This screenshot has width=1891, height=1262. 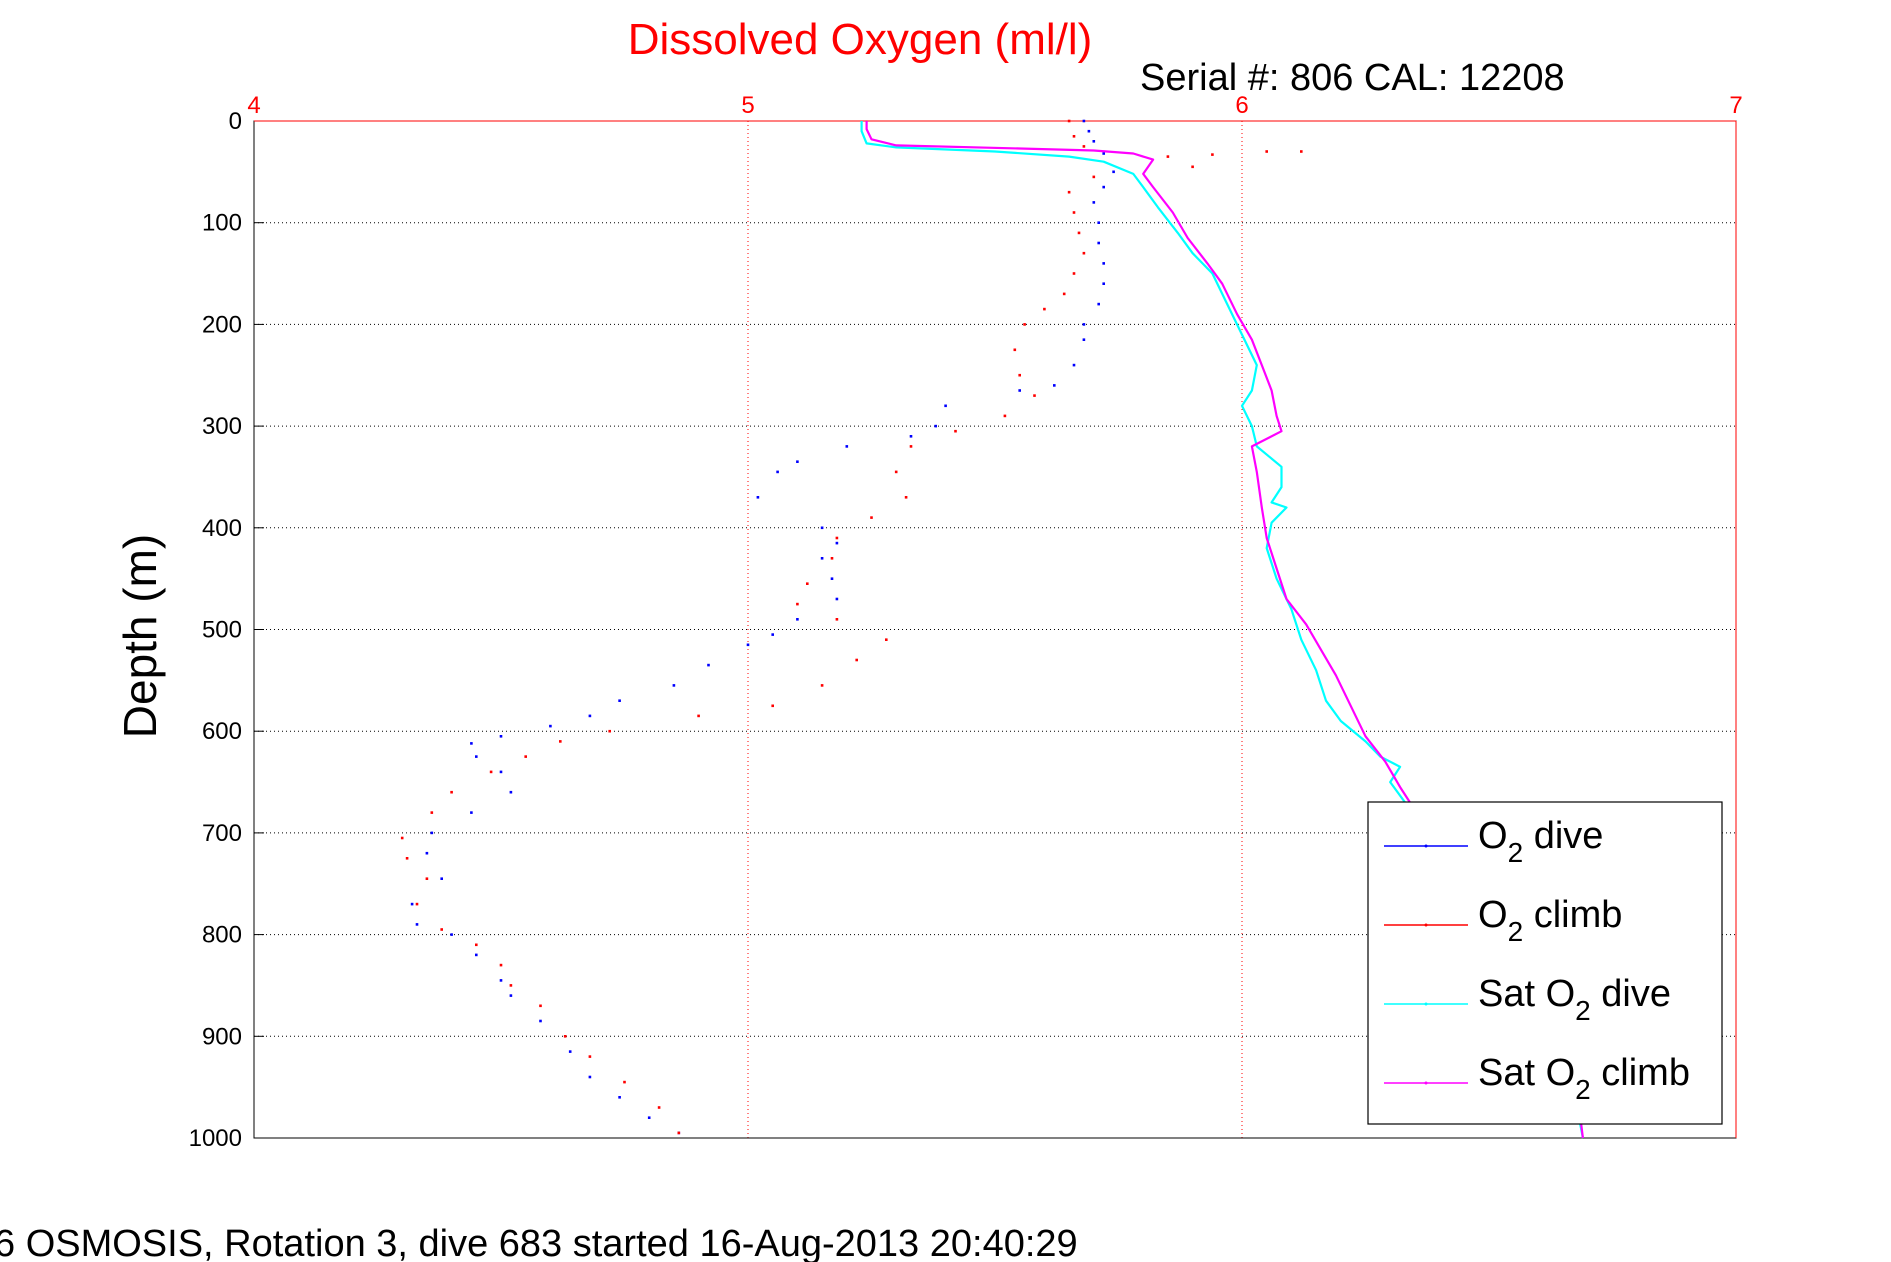 I want to click on legend-label: O2 dive, so click(x=1540, y=841).